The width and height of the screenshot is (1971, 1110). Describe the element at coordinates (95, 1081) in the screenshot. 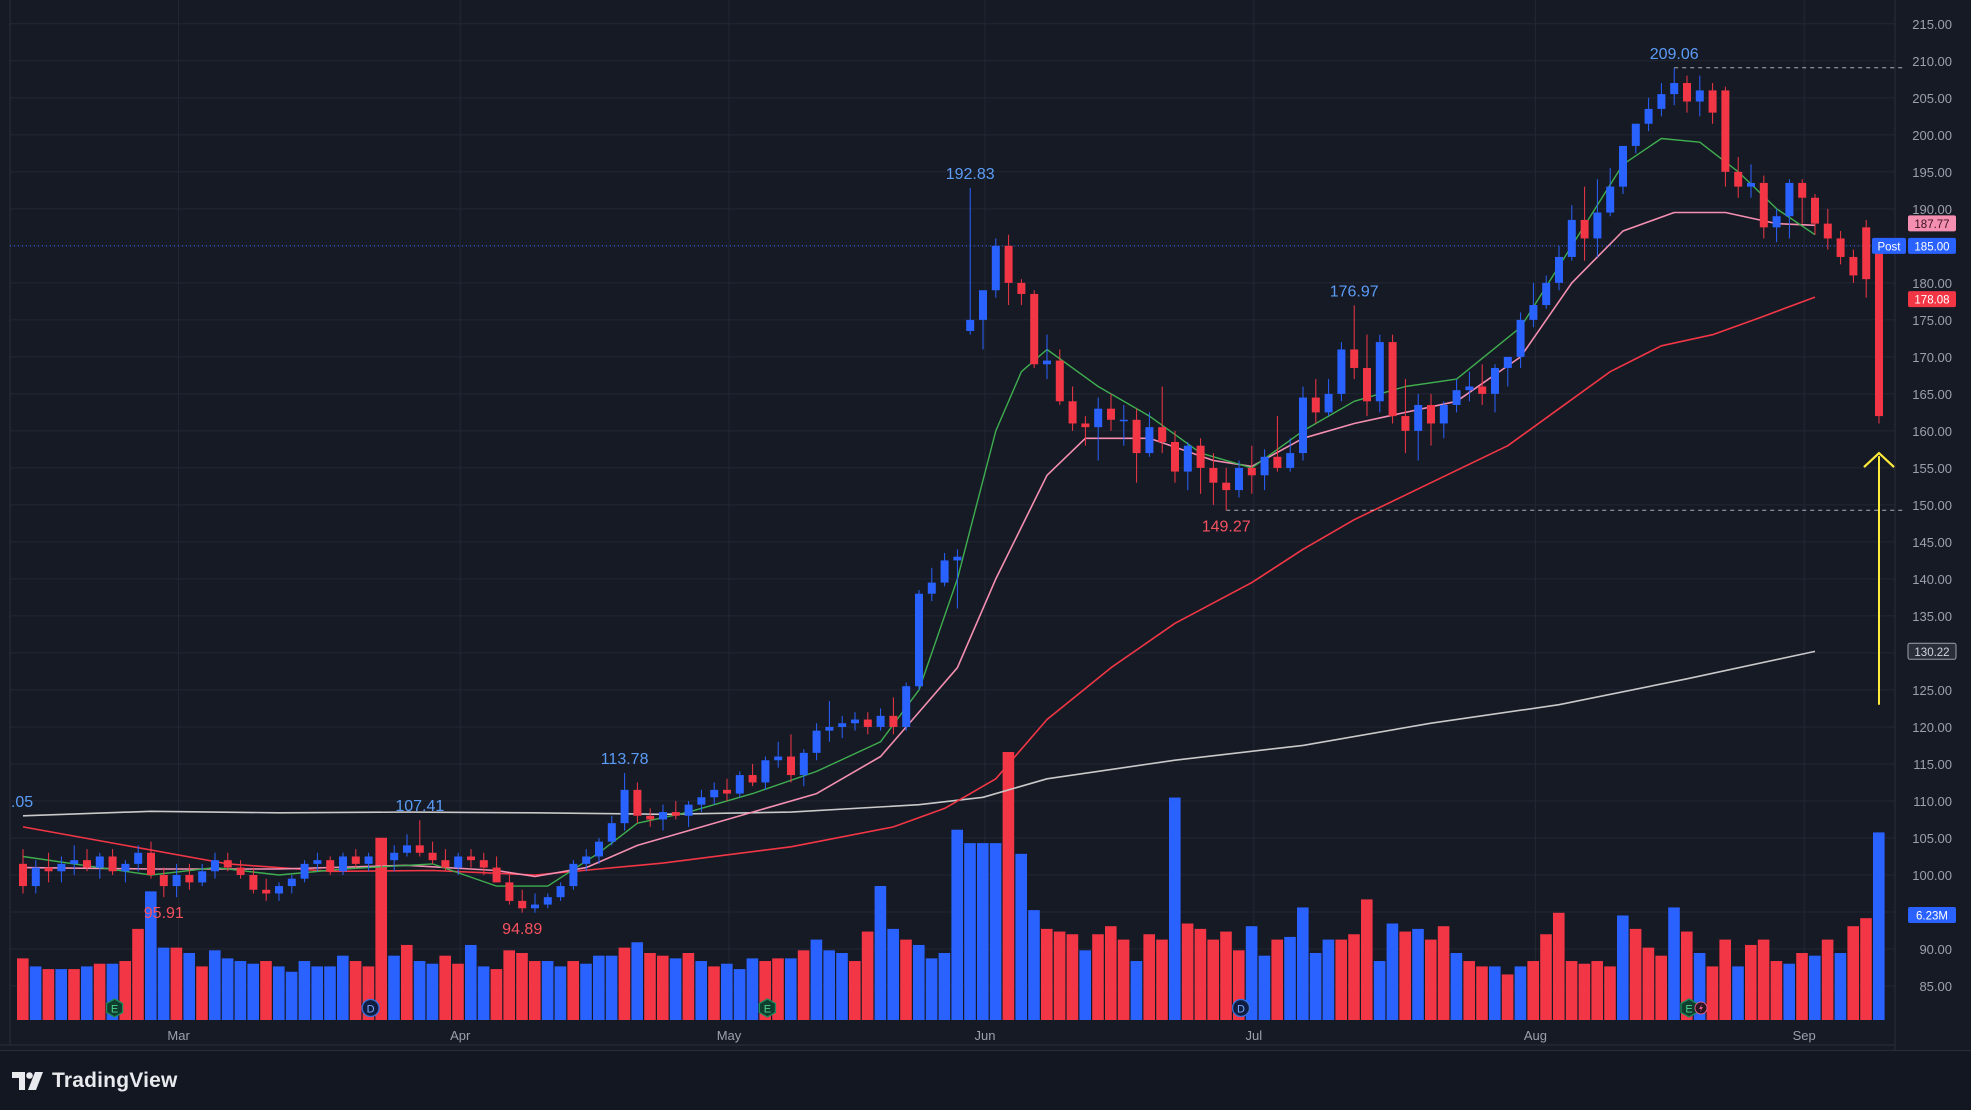

I see `tradingview-brand: TradingView` at that location.